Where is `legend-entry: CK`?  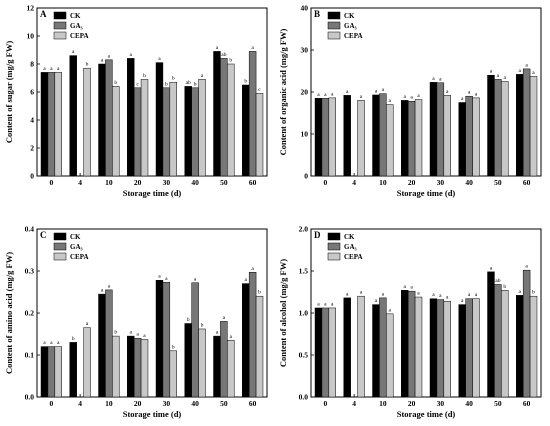 legend-entry: CK is located at coordinates (349, 16).